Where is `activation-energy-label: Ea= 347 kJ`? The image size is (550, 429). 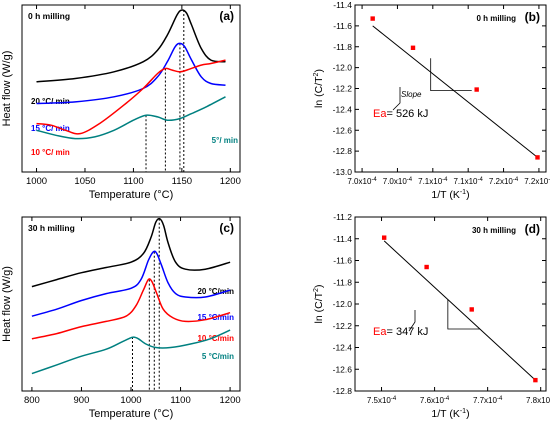
activation-energy-label: Ea= 347 kJ is located at coordinates (400, 332).